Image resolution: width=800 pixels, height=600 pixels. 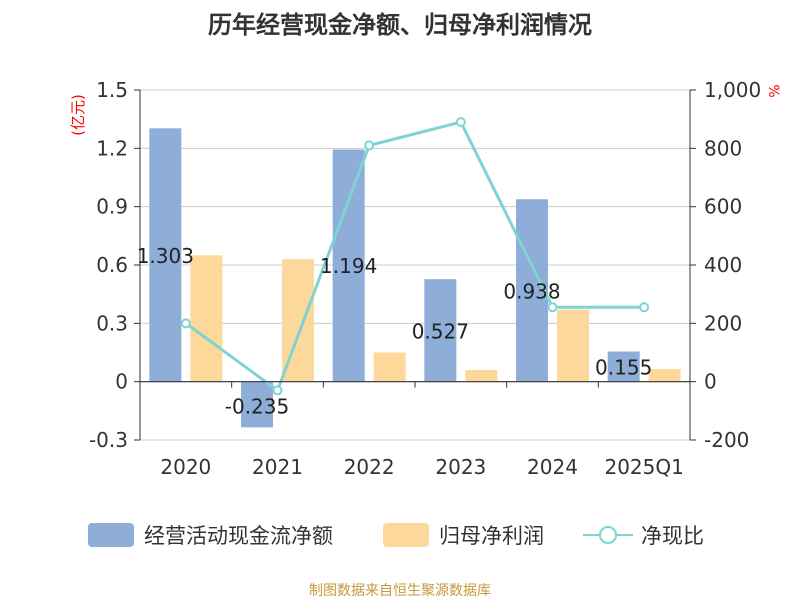 I want to click on data-label: 0.938, so click(x=531, y=291).